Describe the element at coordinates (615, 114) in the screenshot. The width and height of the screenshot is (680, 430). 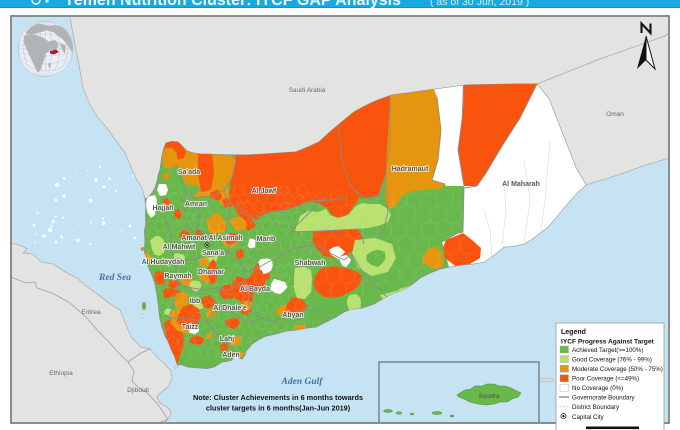
I see `svg-text: Oman` at that location.